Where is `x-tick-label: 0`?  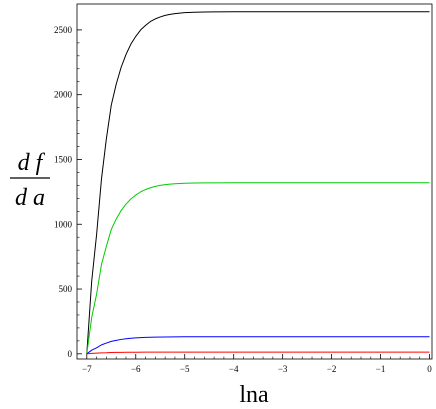 x-tick-label: 0 is located at coordinates (429, 369).